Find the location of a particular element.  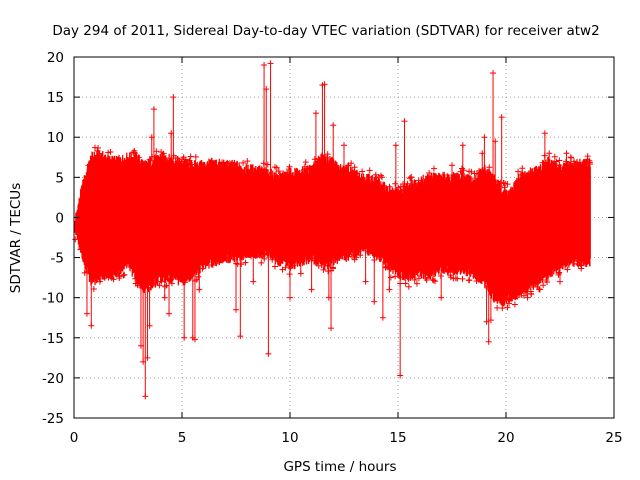

y-tick-label: 10 is located at coordinates (55, 138).